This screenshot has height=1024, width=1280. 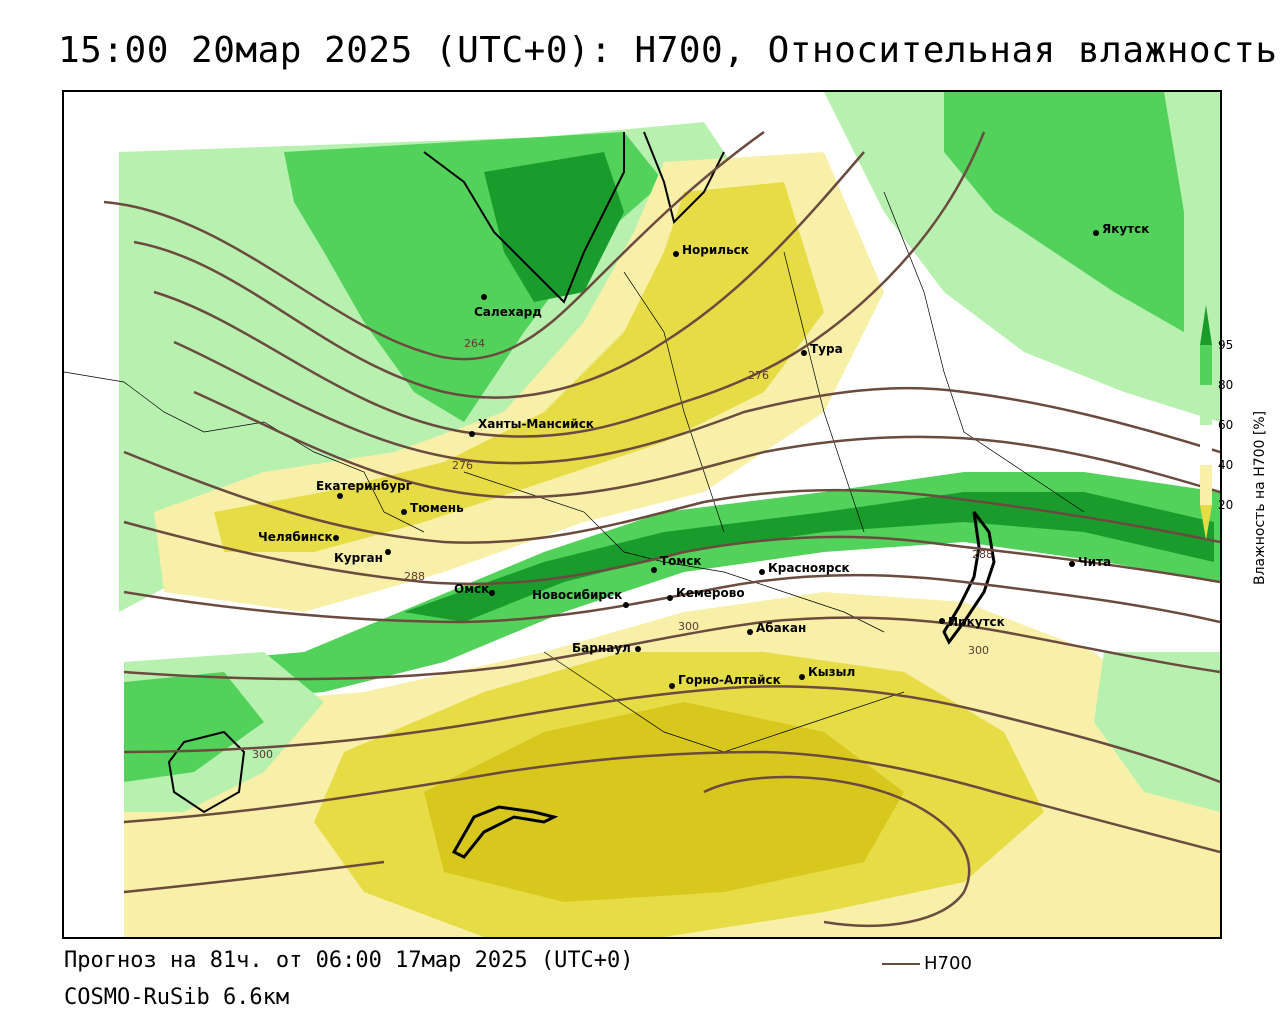 What do you see at coordinates (1225, 345) in the screenshot?
I see `legend-tick: 95` at bounding box center [1225, 345].